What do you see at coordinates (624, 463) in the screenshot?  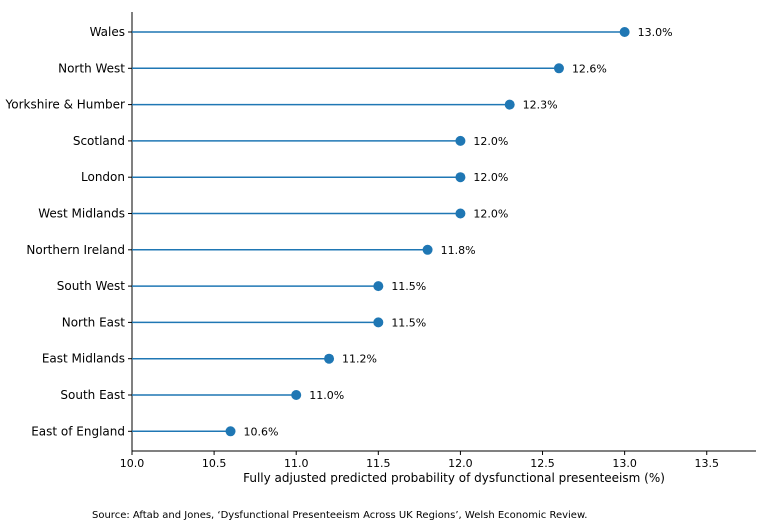 I see `x-tick-label: 13.0` at bounding box center [624, 463].